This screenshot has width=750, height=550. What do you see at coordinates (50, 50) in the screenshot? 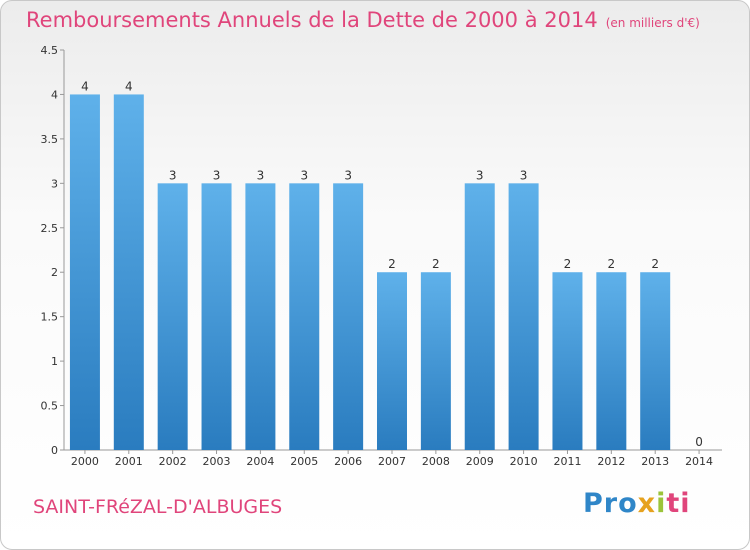
I see `y-tick-label: 4.5` at bounding box center [50, 50].